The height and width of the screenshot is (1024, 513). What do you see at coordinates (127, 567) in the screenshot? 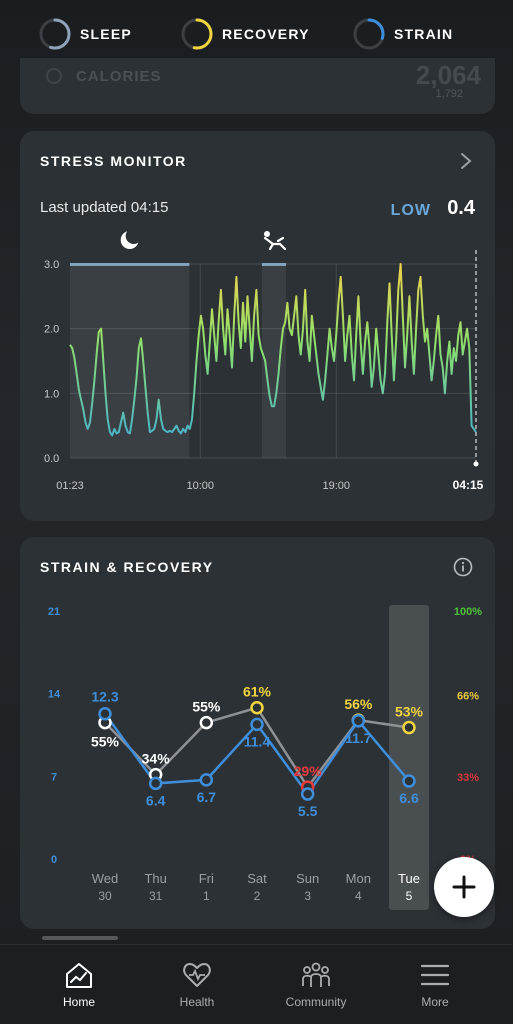
I see `strain-recovery-title: STRAIN & RECOVERY` at bounding box center [127, 567].